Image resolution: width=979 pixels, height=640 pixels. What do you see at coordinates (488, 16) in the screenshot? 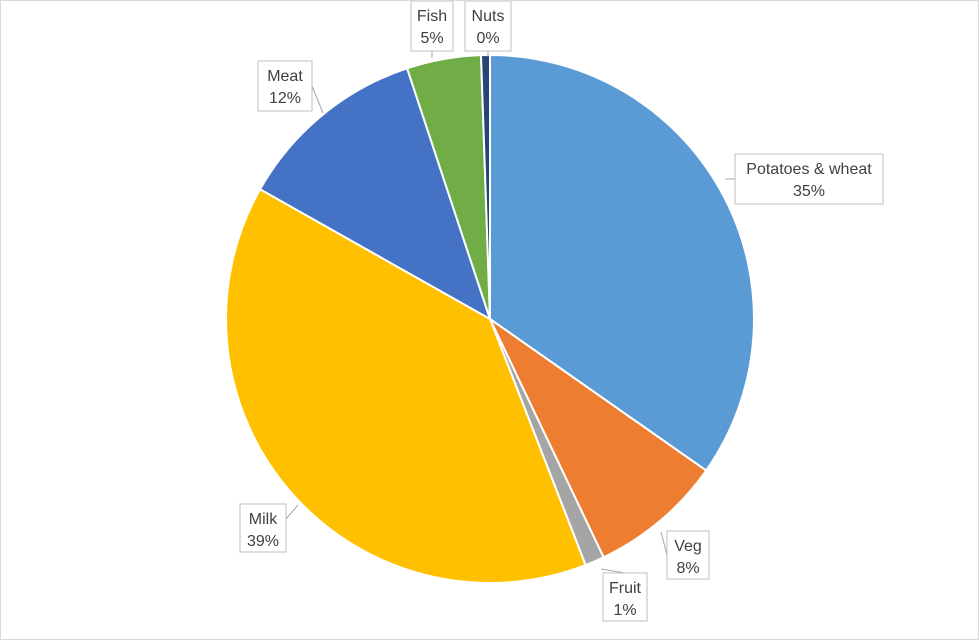
I see `data-label-category: Nuts` at bounding box center [488, 16].